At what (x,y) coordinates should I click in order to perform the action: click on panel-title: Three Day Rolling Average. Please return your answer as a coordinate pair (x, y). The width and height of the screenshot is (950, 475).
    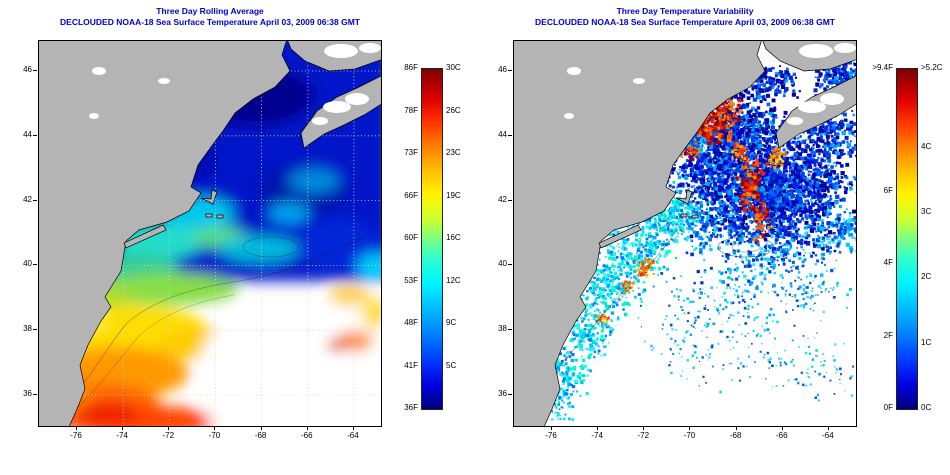
    Looking at the image, I should click on (210, 11).